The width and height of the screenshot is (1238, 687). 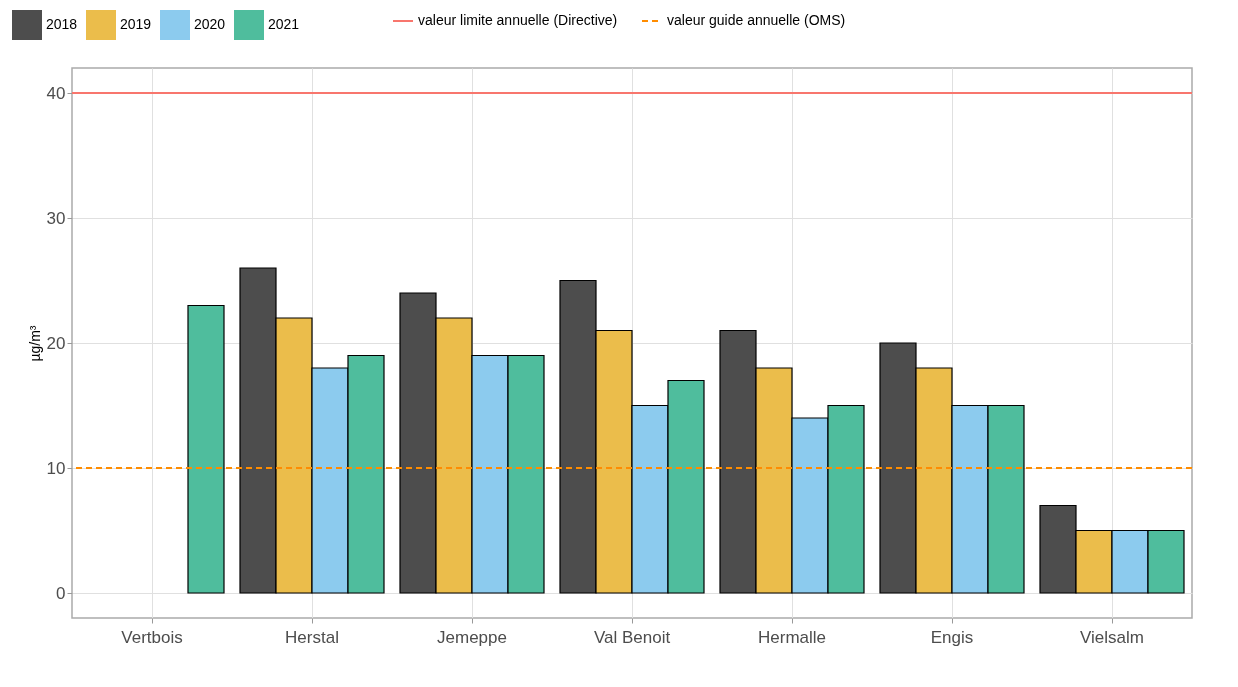 What do you see at coordinates (284, 24) in the screenshot?
I see `legend-label: 2021` at bounding box center [284, 24].